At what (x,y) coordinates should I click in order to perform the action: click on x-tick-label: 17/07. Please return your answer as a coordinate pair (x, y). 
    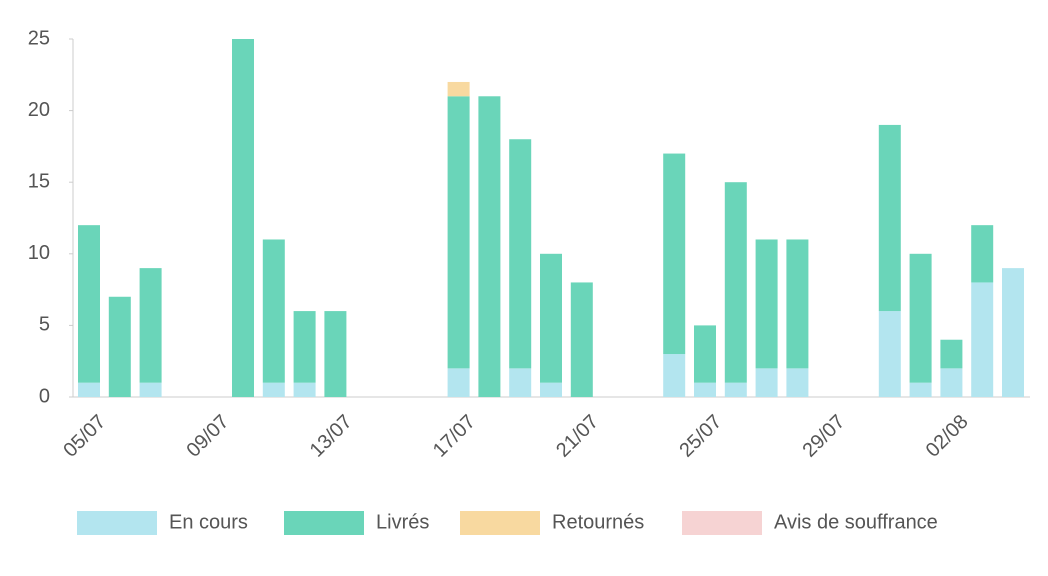
    Looking at the image, I should click on (454, 436).